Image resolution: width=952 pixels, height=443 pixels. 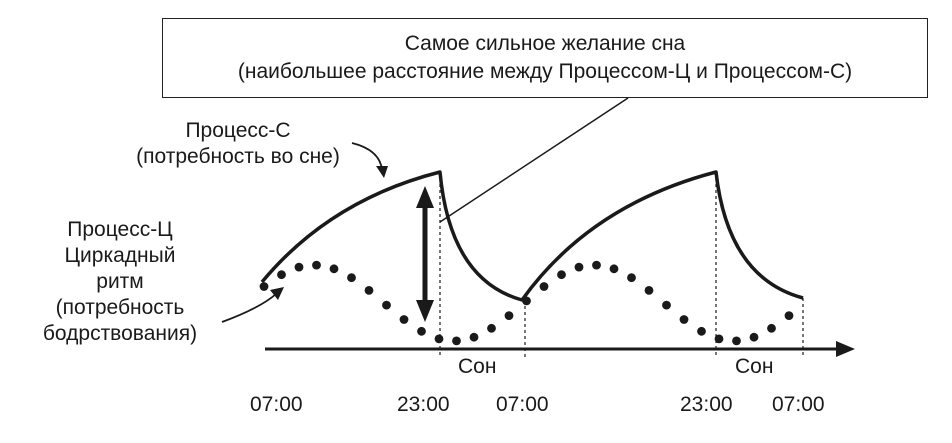 What do you see at coordinates (238, 157) in the screenshot?
I see `process-s-subtitle: (потребность во сне)` at bounding box center [238, 157].